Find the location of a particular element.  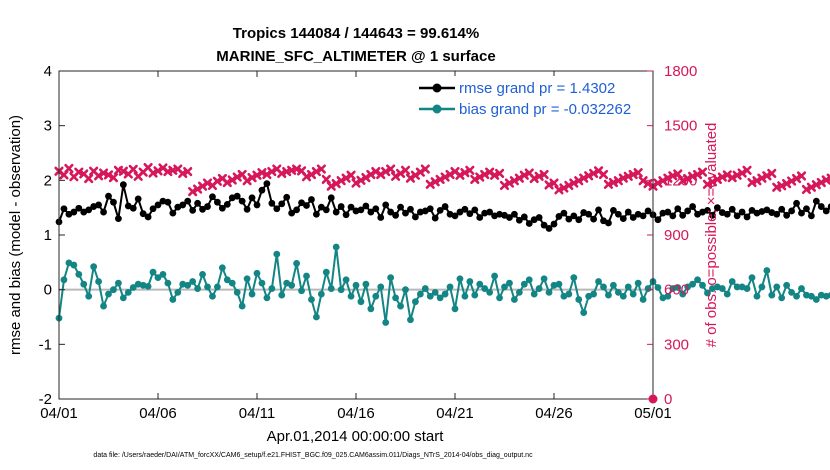

right-y-tick-label: 300 is located at coordinates (676, 344).